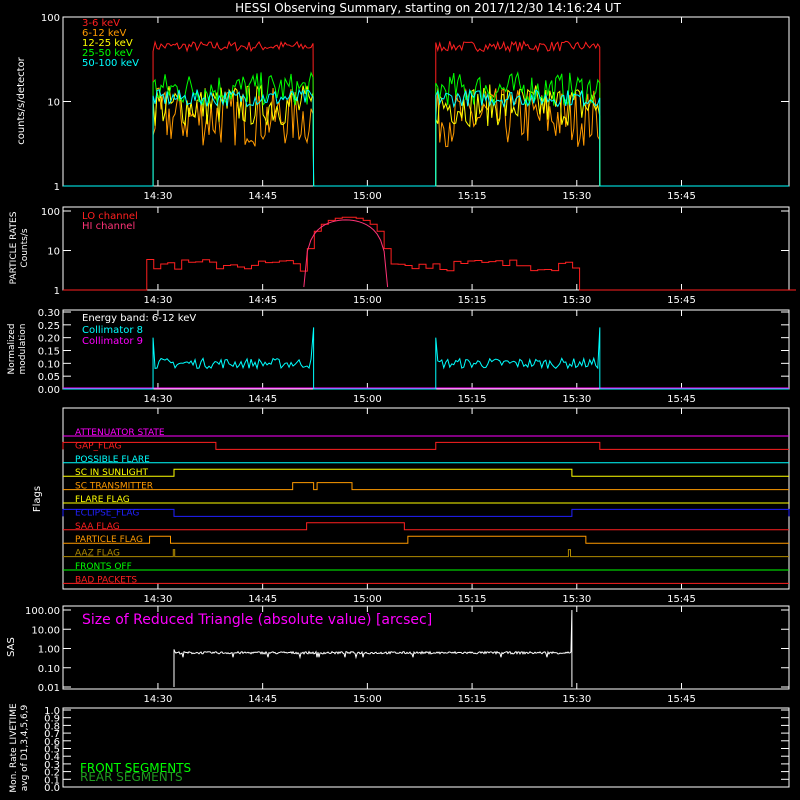  What do you see at coordinates (107, 53) in the screenshot?
I see `legend-entry: 25-50 keV` at bounding box center [107, 53].